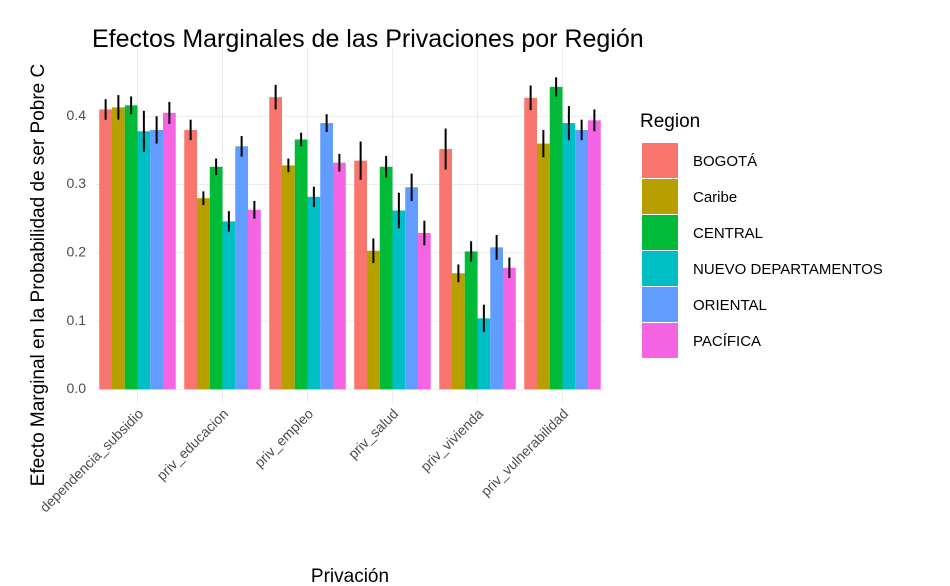 Image resolution: width=950 pixels, height=586 pixels. I want to click on y-tick-label: 0.4, so click(77, 115).